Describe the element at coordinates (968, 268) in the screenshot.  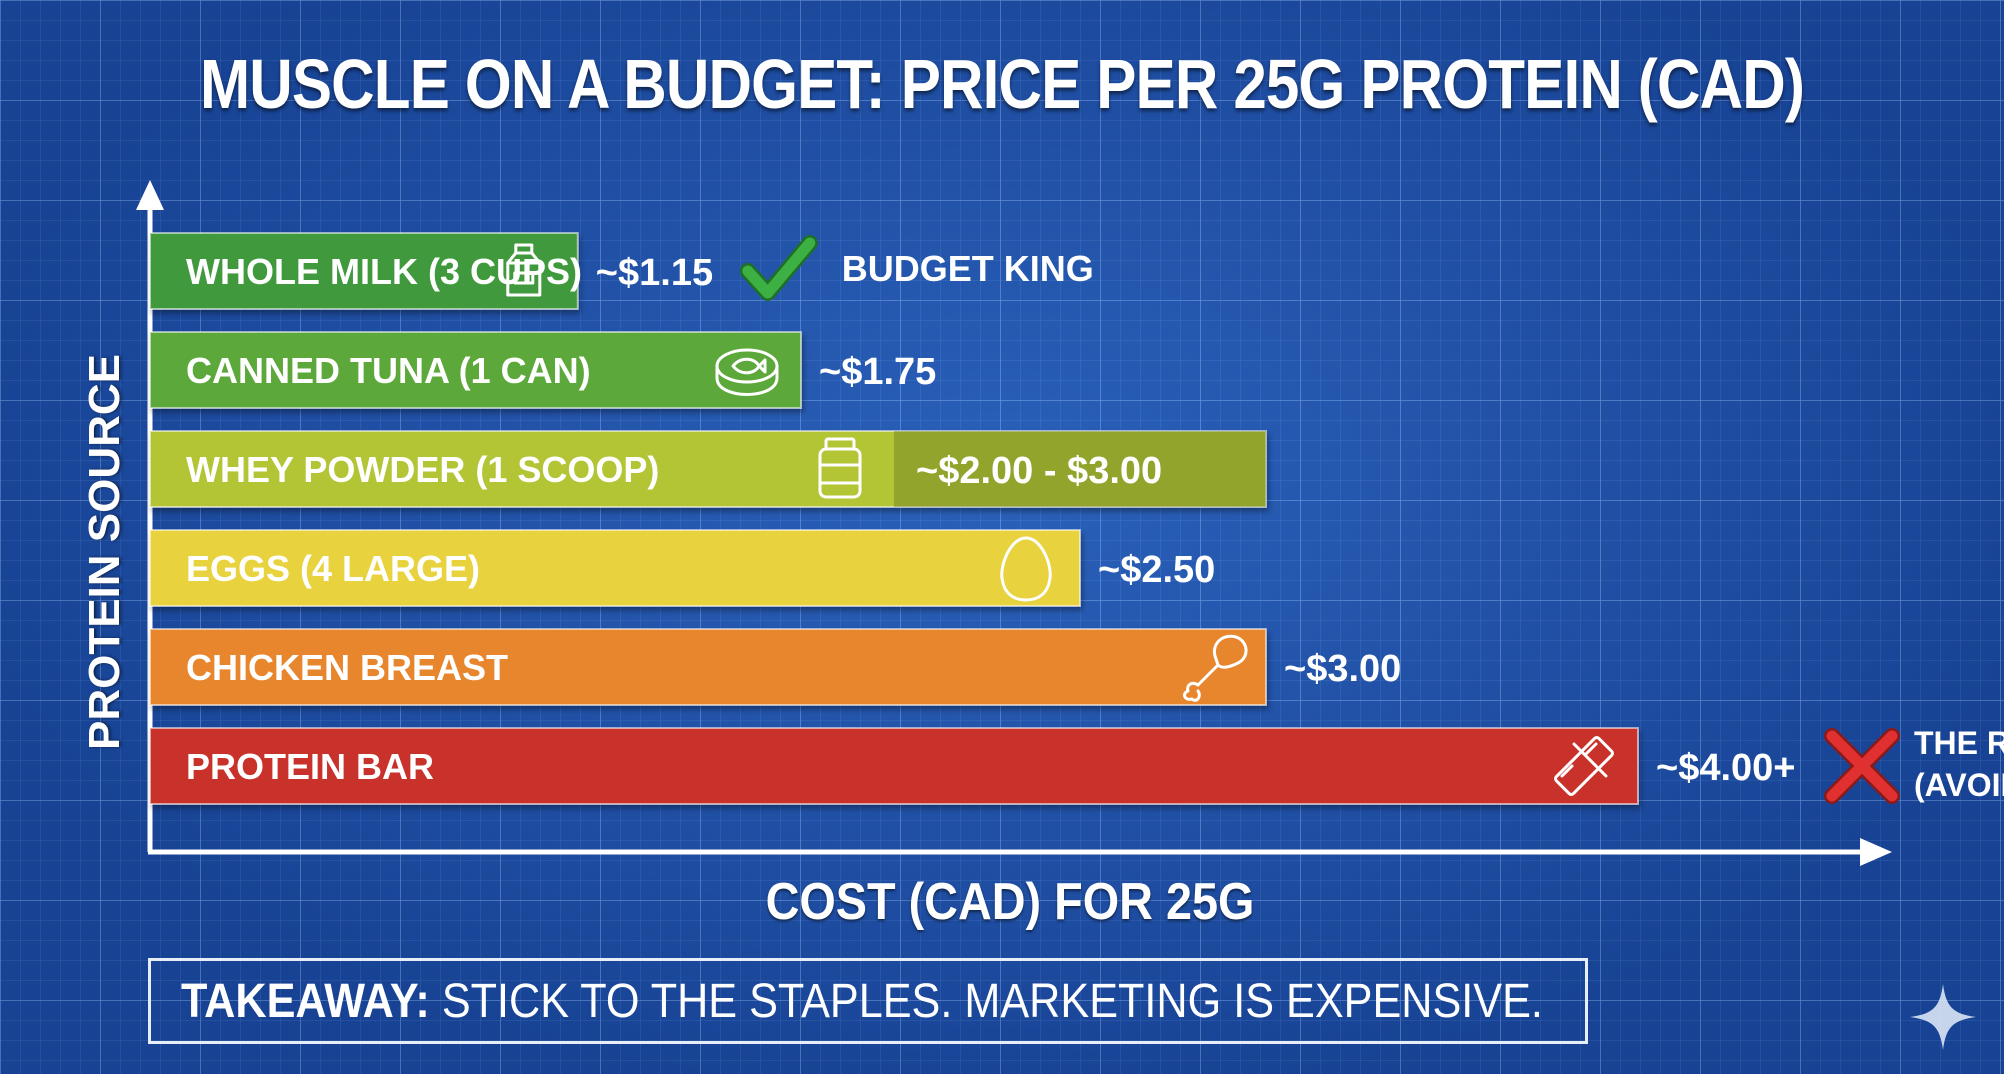
I see `annotation-text: BUDGET KING` at that location.